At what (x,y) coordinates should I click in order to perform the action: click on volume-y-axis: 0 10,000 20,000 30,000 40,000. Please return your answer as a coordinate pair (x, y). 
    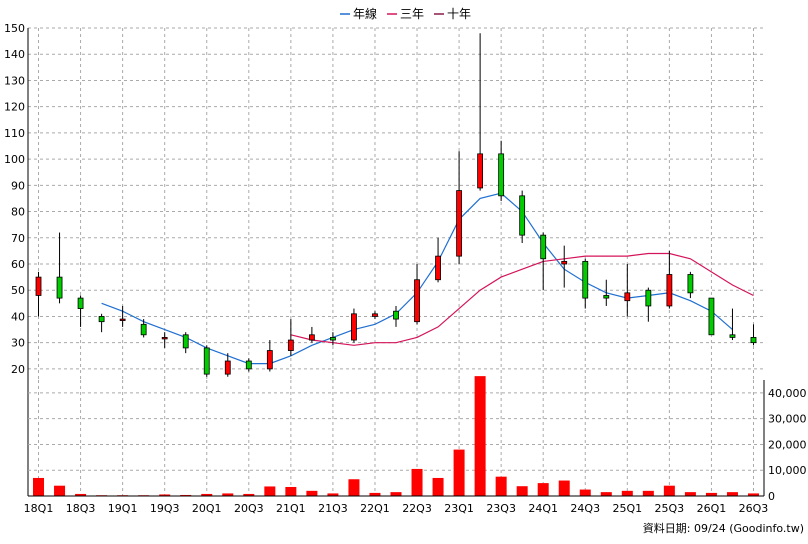
    Looking at the image, I should click on (785, 441).